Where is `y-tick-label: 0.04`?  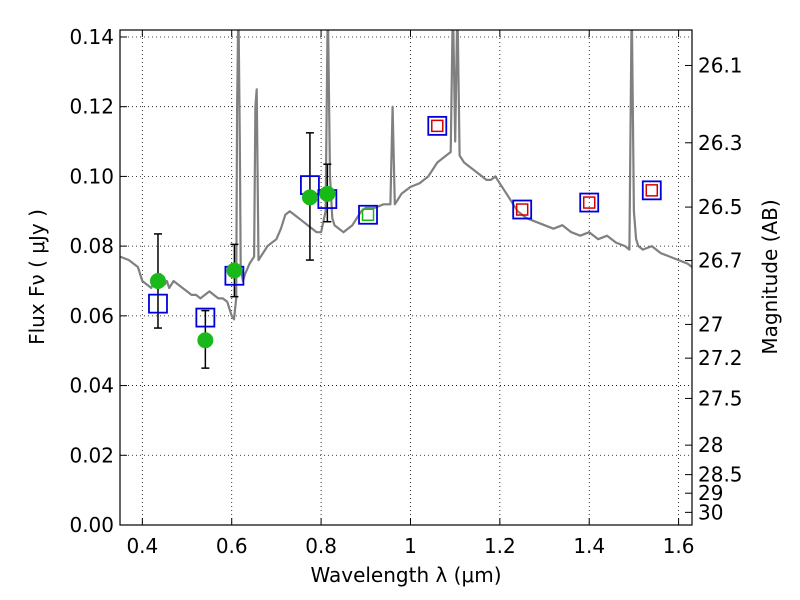 y-tick-label: 0.04 is located at coordinates (91, 386).